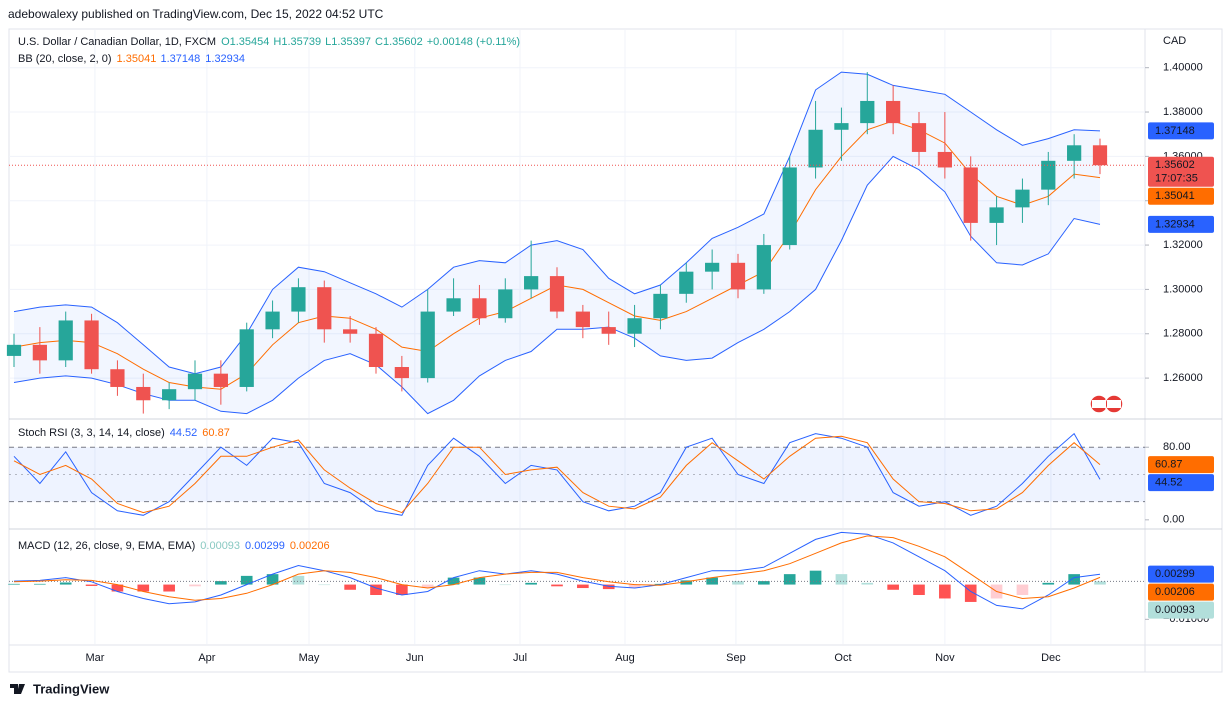 This screenshot has height=712, width=1232. What do you see at coordinates (216, 433) in the screenshot?
I see `legend-item: 60.87` at bounding box center [216, 433].